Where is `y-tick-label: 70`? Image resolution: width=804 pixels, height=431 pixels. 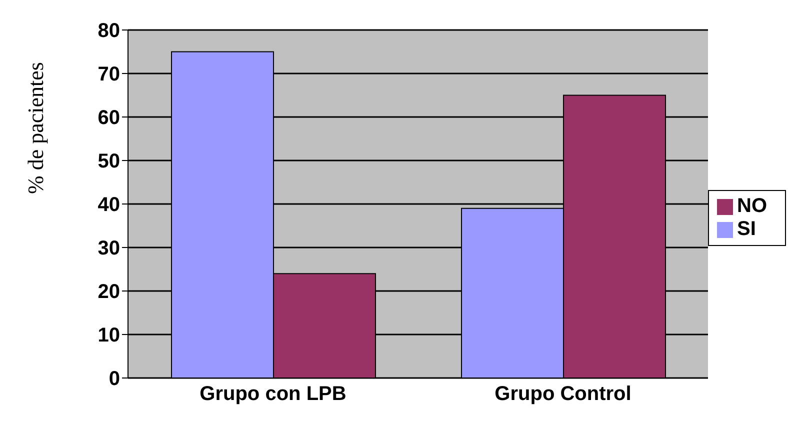
y-tick-label: 70 is located at coordinates (109, 75).